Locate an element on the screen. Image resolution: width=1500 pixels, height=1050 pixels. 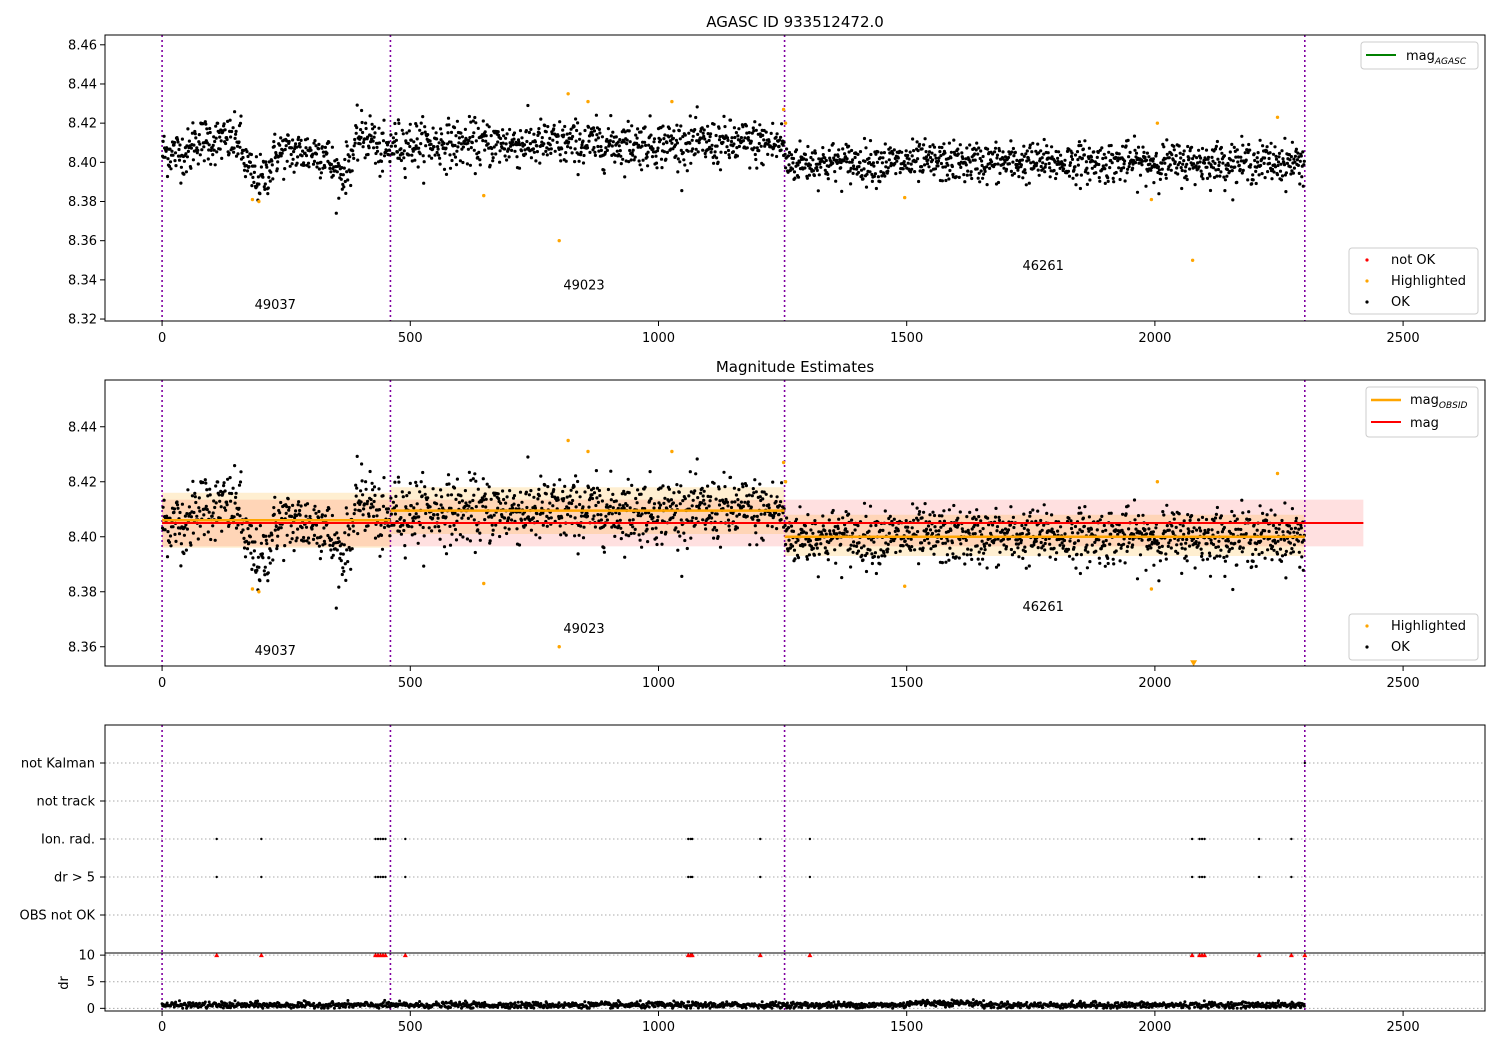
dr-gt5-flag-point is located at coordinates (1291, 877).